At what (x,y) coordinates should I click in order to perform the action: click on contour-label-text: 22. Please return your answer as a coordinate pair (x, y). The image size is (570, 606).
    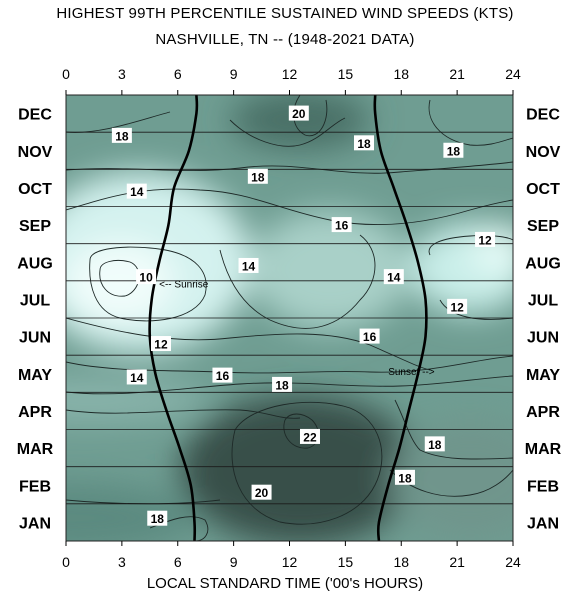
    Looking at the image, I should click on (310, 437).